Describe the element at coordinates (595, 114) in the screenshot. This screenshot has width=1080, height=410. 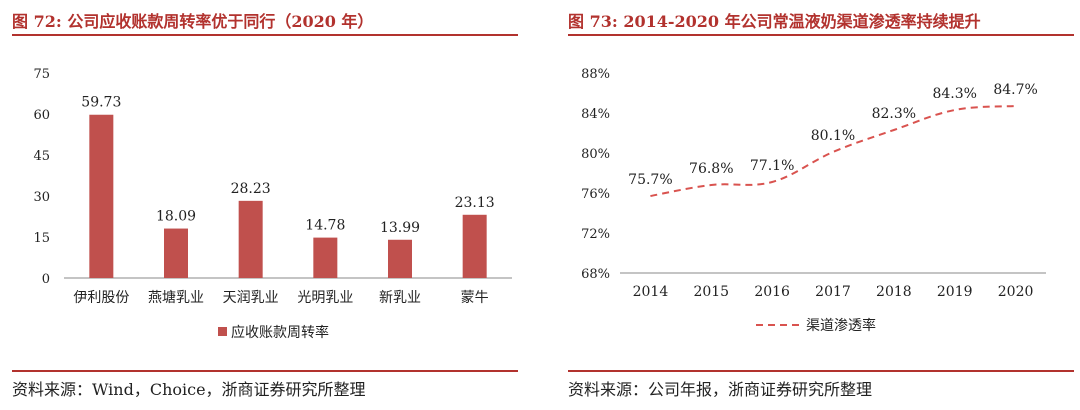
I see `y-tick-label: 84%` at that location.